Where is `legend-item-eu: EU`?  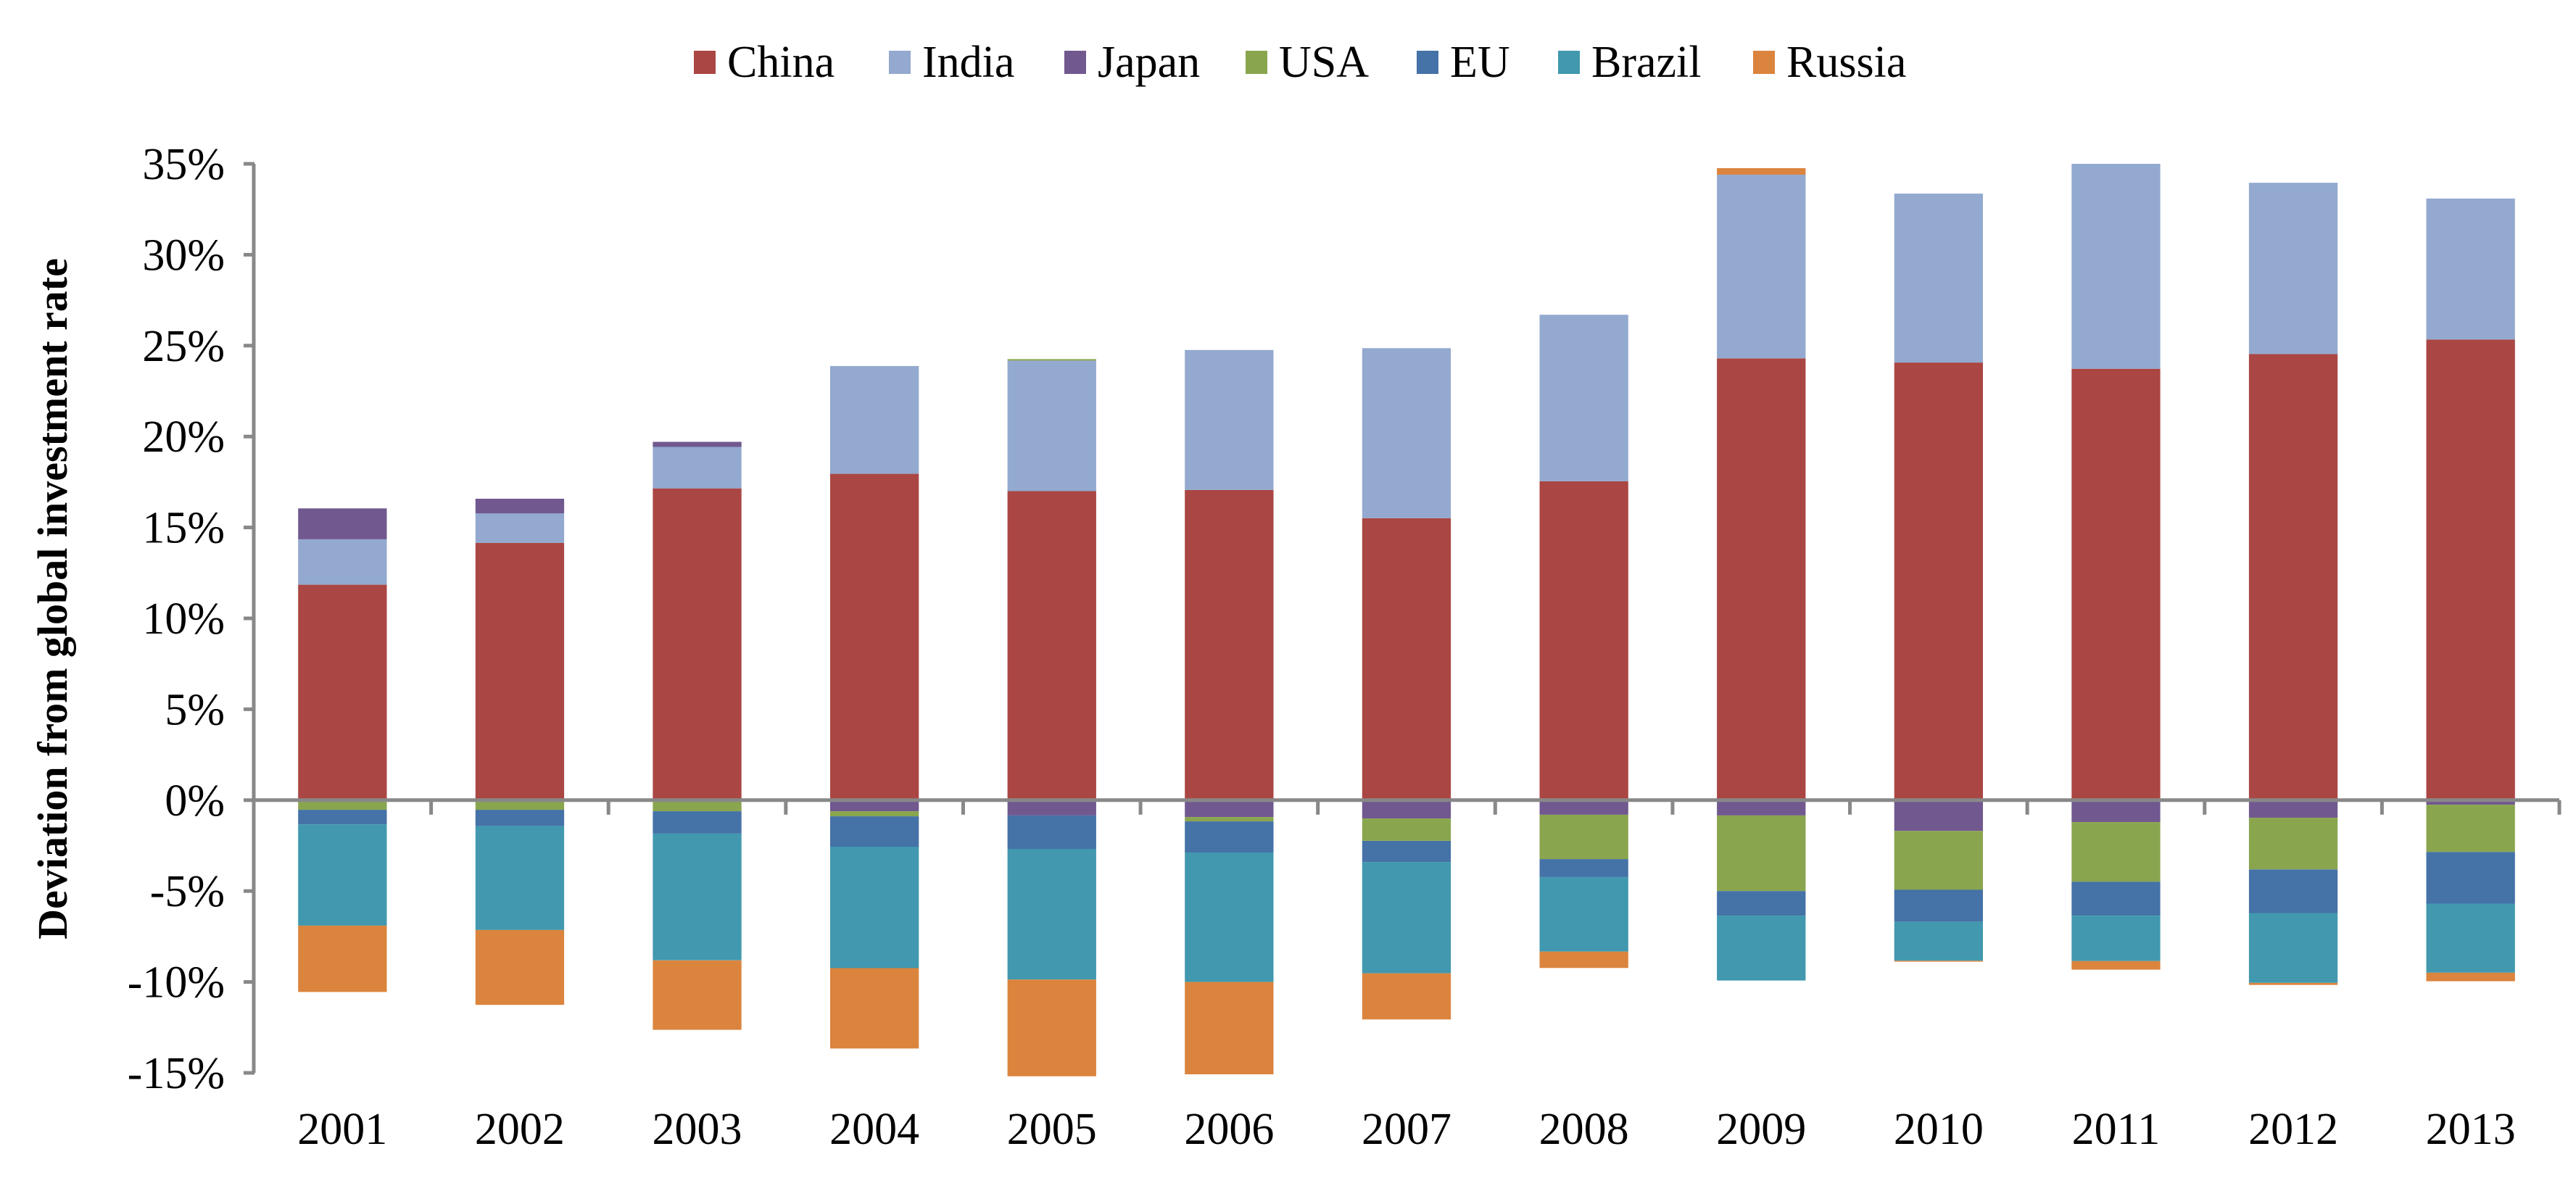
legend-item-eu: EU is located at coordinates (1464, 62).